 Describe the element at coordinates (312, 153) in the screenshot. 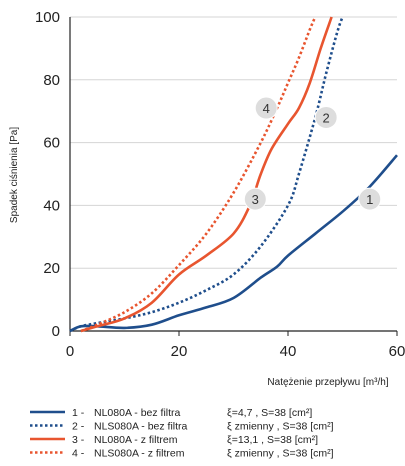

I see `series-markers: 1 2 3 4` at that location.